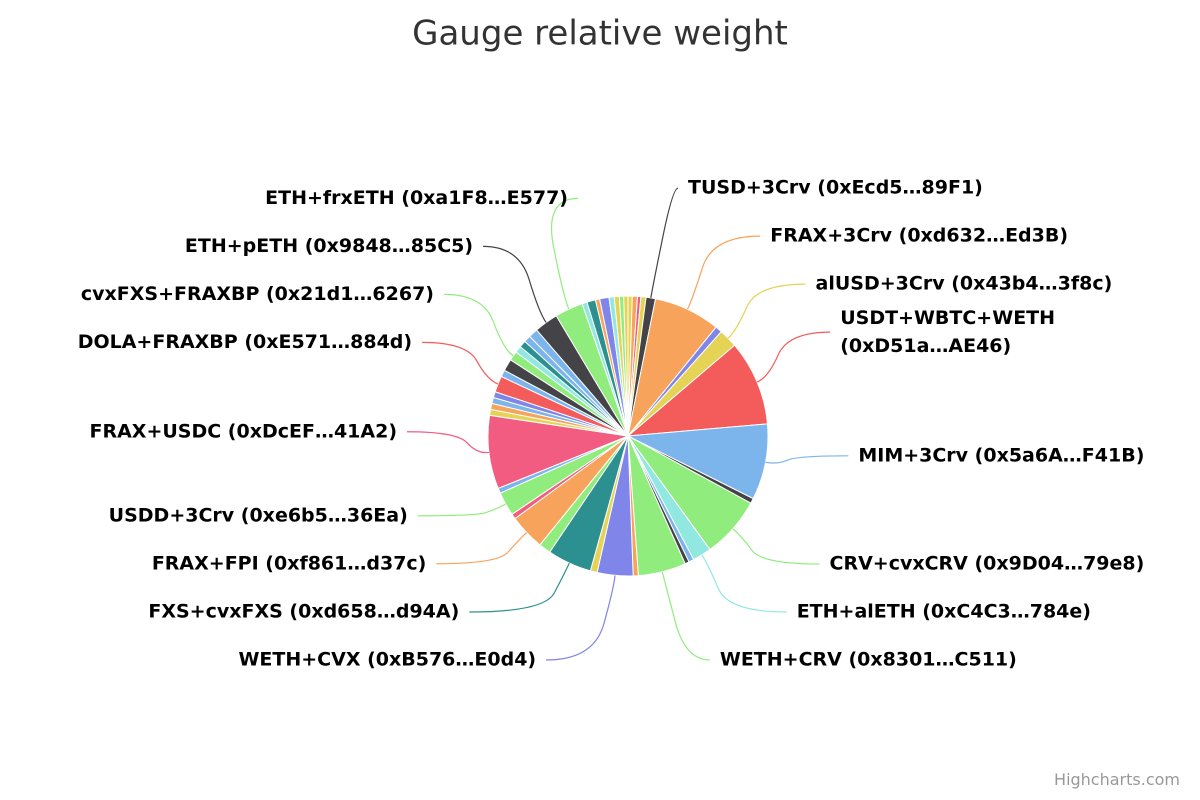  I want to click on credits: Highcharts.com, so click(1117, 779).